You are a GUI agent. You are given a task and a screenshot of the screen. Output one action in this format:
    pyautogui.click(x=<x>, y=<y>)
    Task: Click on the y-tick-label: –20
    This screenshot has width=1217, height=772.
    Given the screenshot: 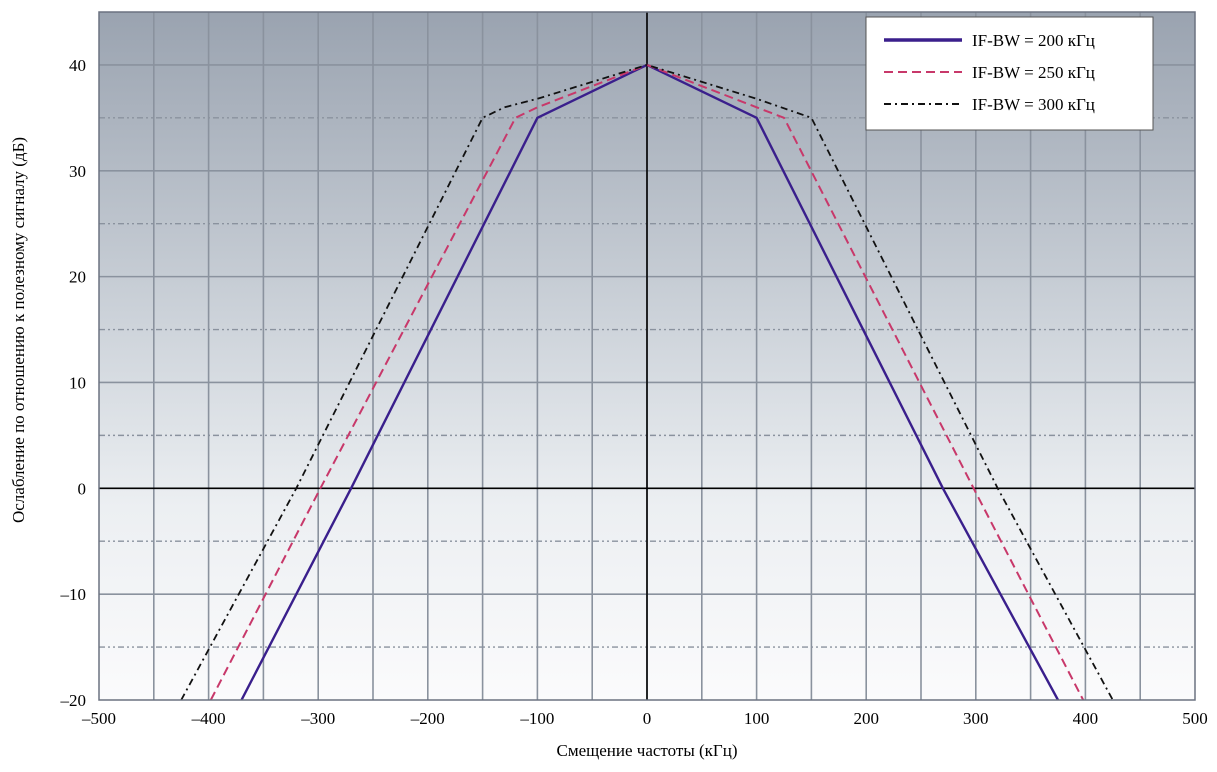 What is the action you would take?
    pyautogui.click(x=73, y=700)
    